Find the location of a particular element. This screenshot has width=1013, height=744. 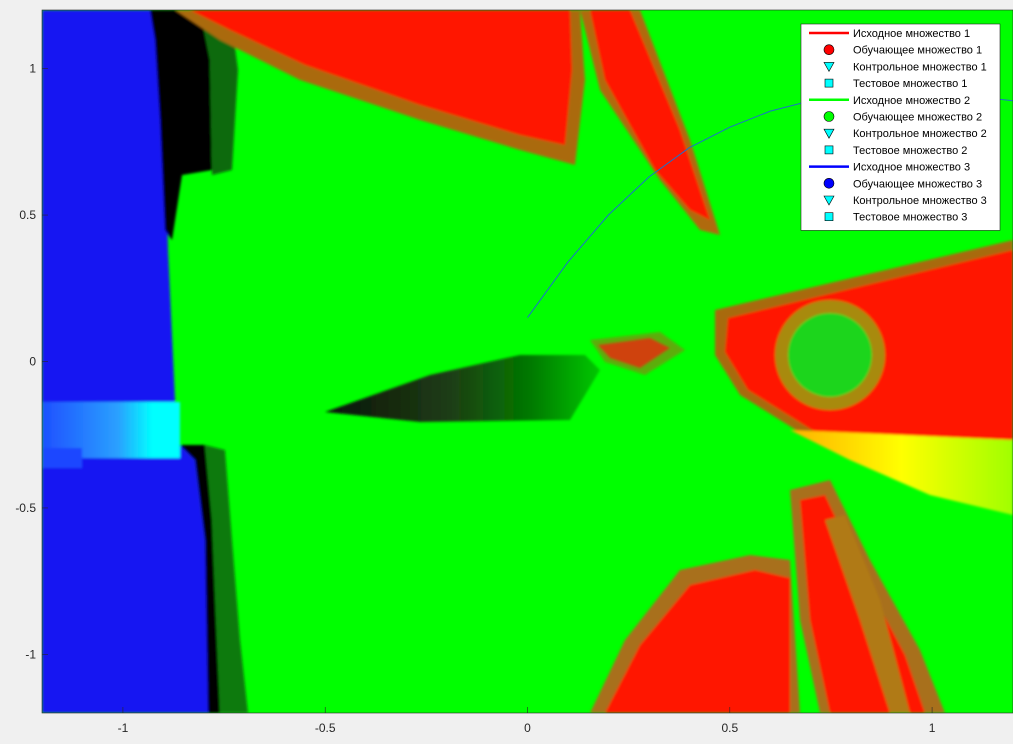

y-tick-label: -1 is located at coordinates (30, 654).